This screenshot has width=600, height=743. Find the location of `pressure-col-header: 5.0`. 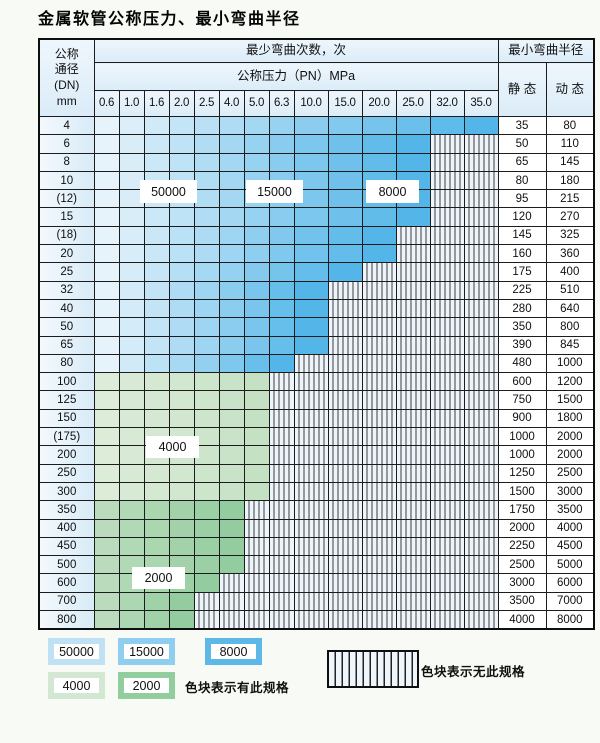

pressure-col-header: 5.0 is located at coordinates (256, 103).